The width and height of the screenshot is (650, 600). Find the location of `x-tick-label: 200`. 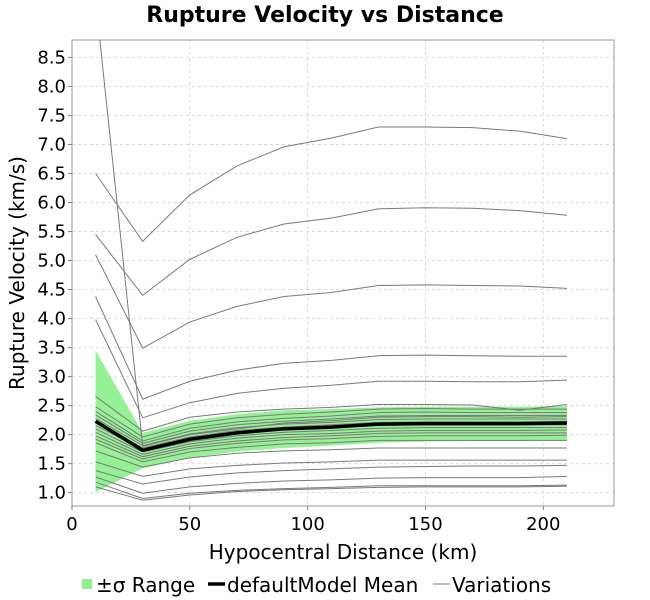

x-tick-label: 200 is located at coordinates (543, 524).